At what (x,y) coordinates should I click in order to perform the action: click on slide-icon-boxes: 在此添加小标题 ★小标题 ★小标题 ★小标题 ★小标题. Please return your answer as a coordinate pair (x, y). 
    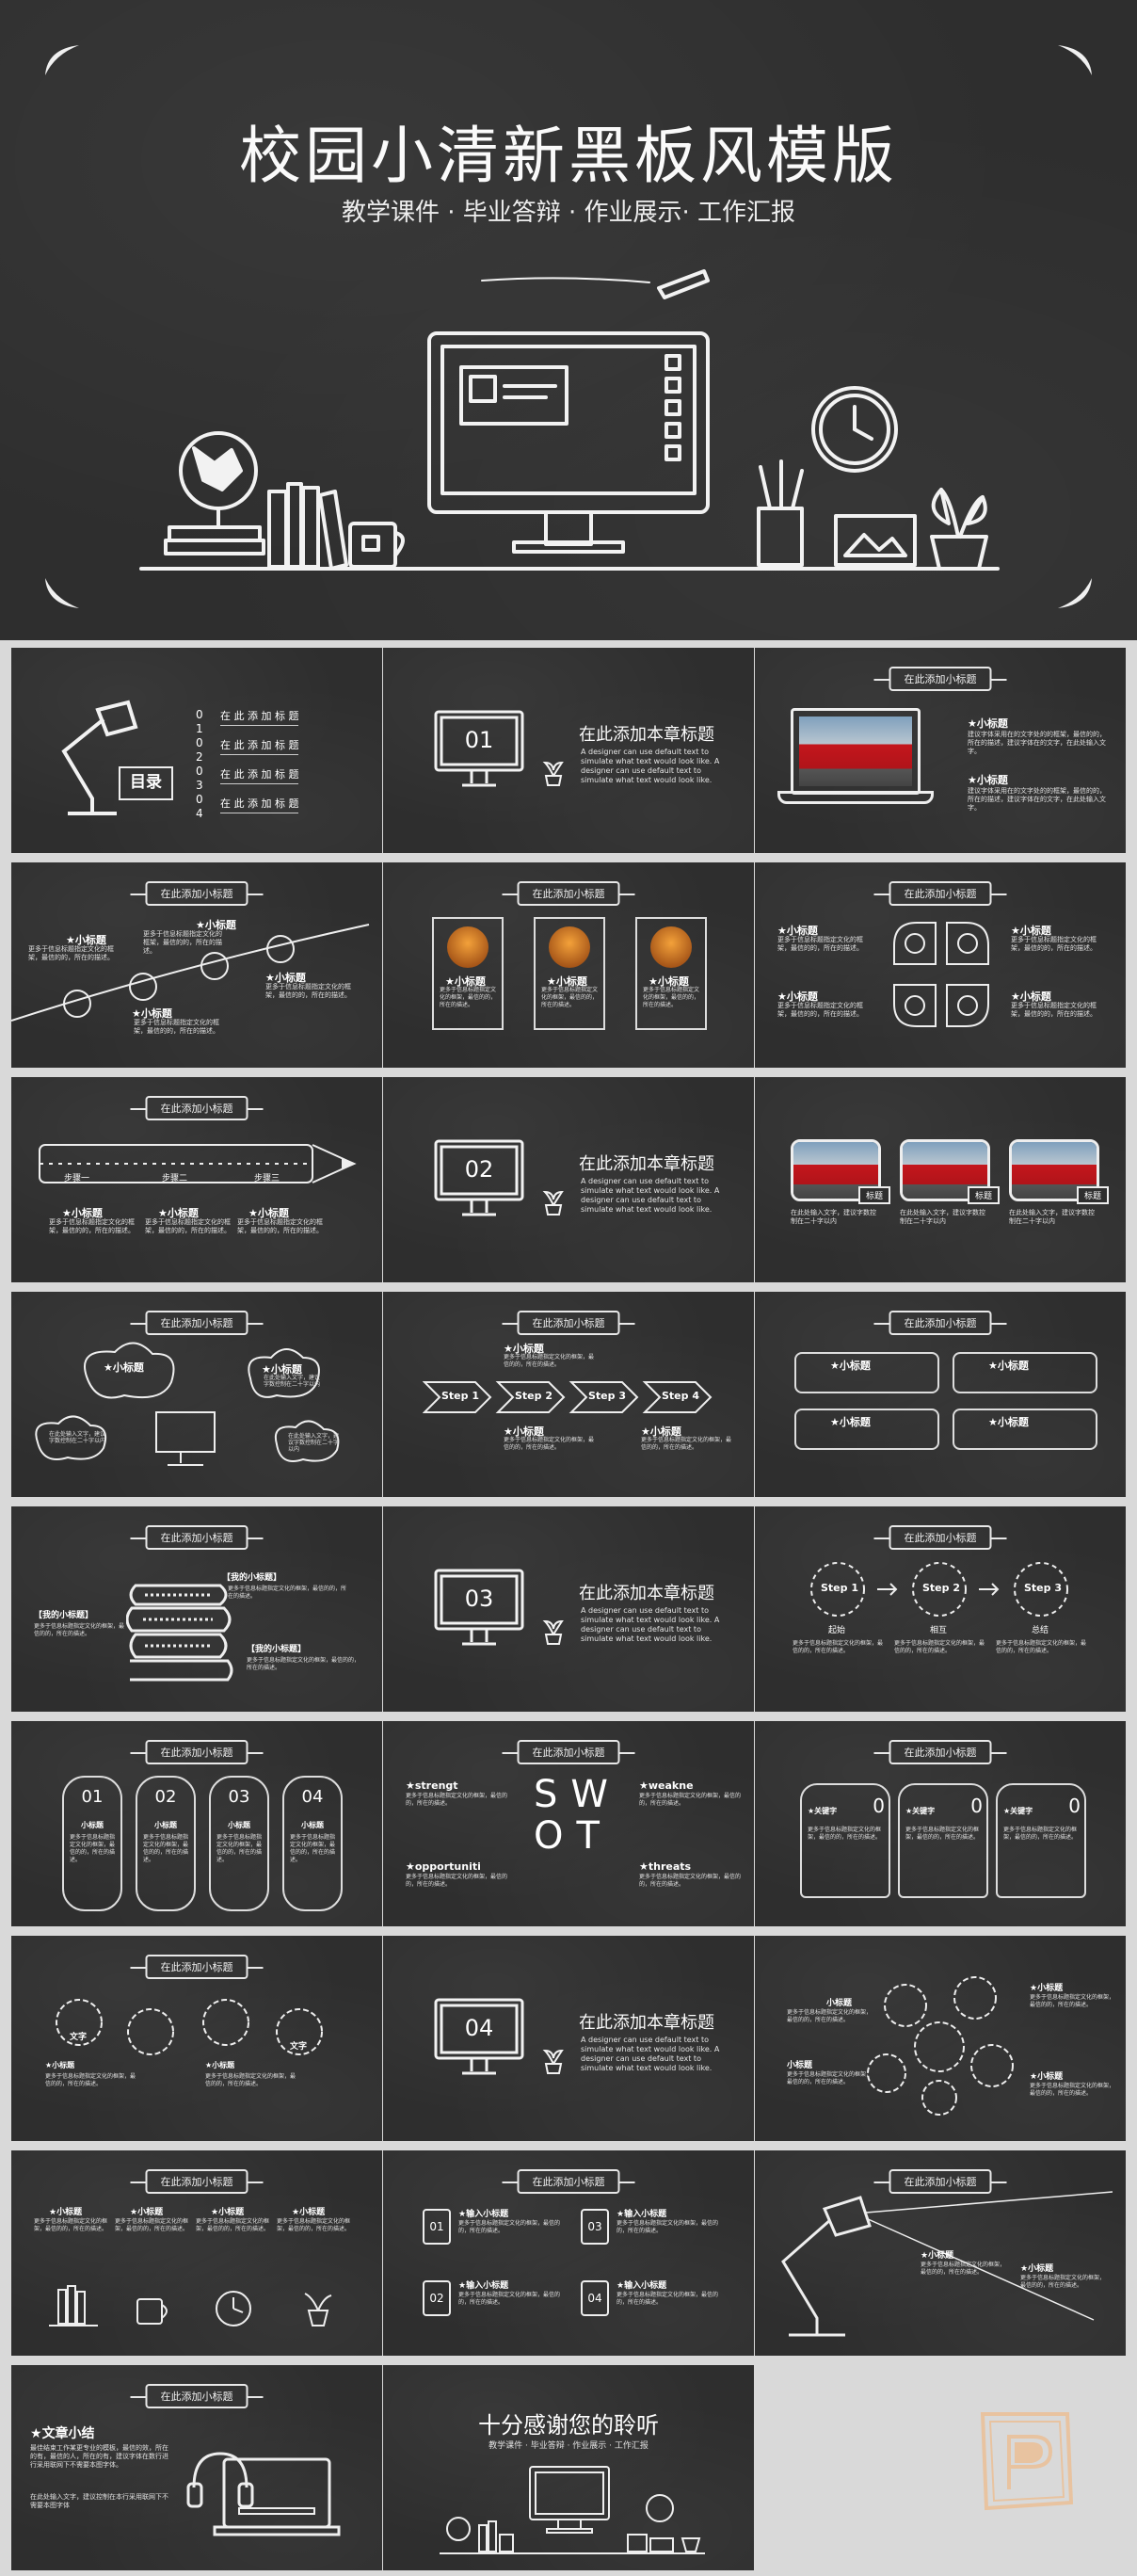
    Looking at the image, I should click on (940, 1394).